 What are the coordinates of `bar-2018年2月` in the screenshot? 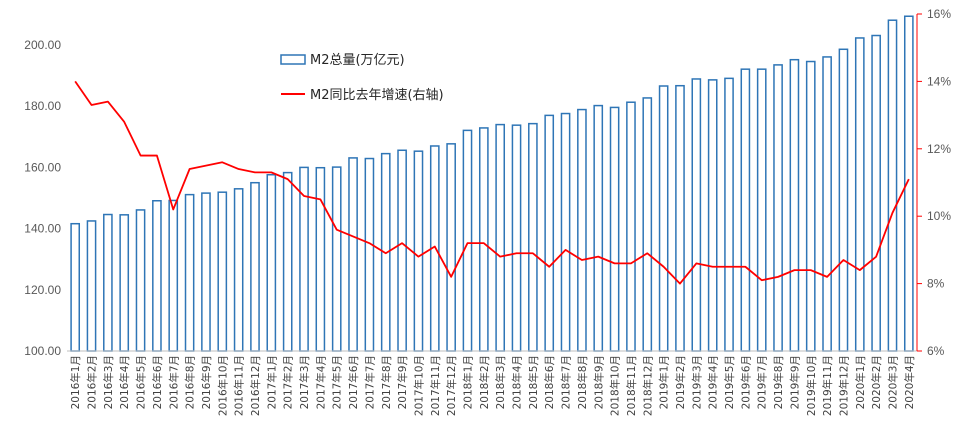 It's located at (483, 239).